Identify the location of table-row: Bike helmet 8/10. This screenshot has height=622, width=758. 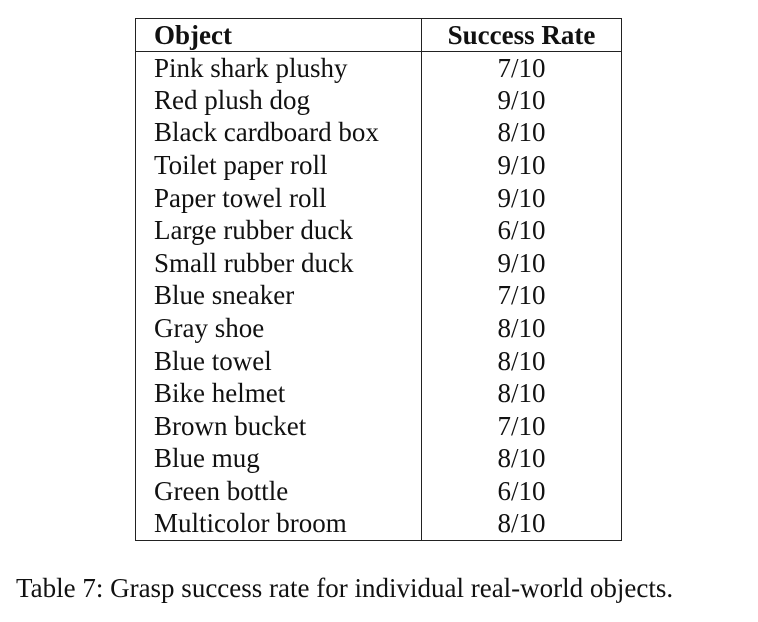
(378, 394).